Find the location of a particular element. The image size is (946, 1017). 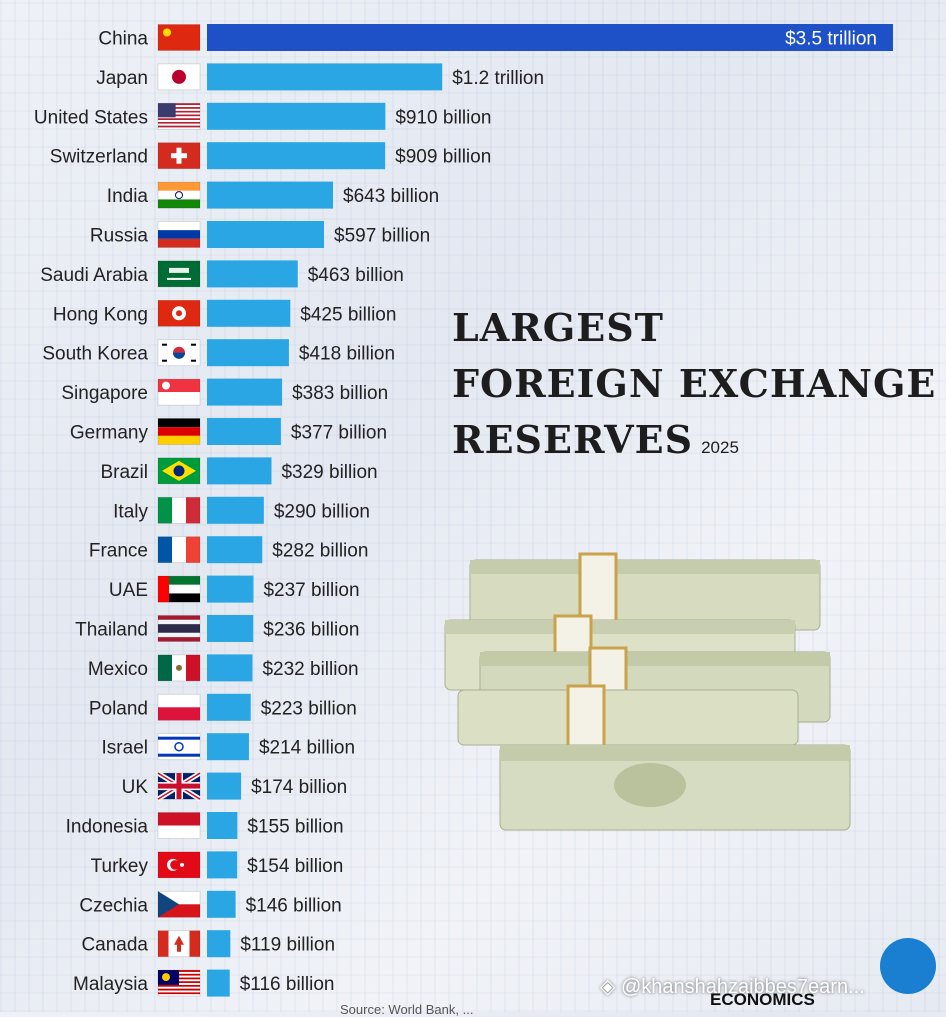

country-label-japan: Japan is located at coordinates (122, 78).